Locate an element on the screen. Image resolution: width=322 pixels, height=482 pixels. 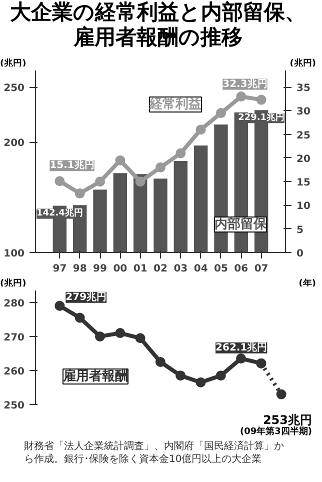
data-label: 279兆円 is located at coordinates (86, 296).